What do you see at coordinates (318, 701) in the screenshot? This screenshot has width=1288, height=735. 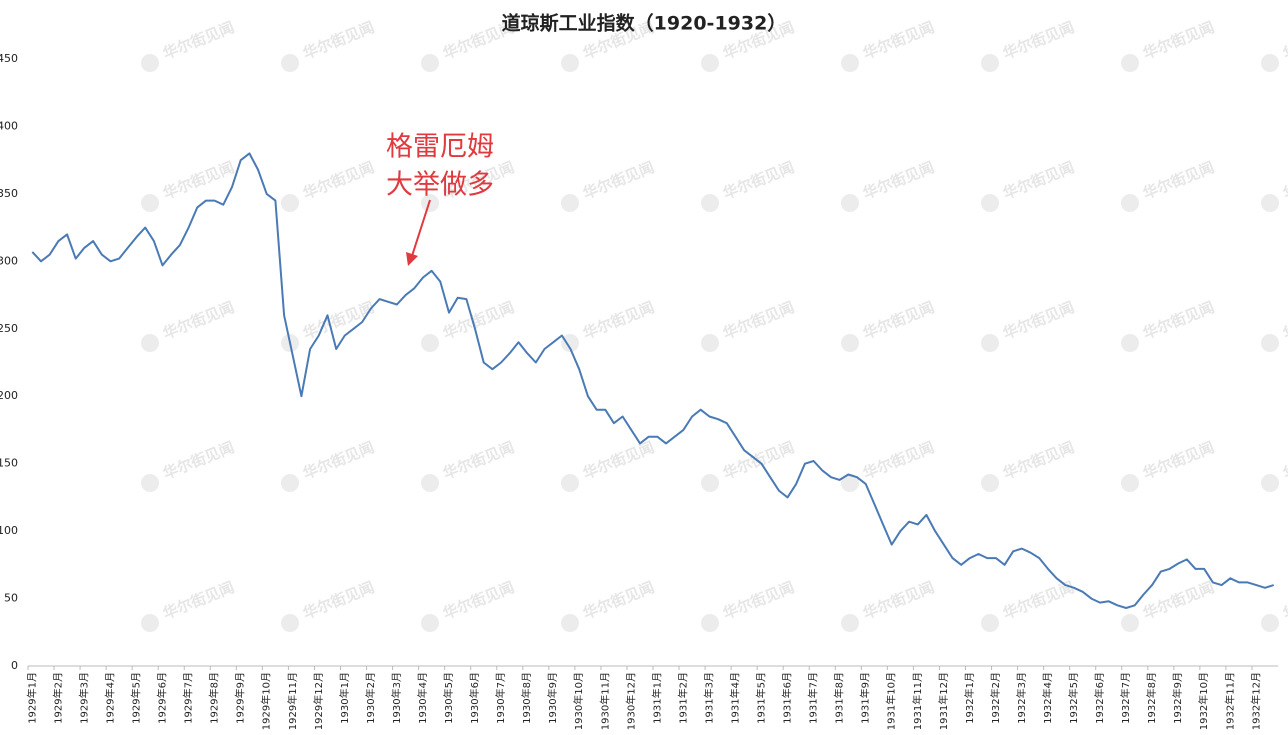 I see `x-tick-label: 1929年12月` at bounding box center [318, 701].